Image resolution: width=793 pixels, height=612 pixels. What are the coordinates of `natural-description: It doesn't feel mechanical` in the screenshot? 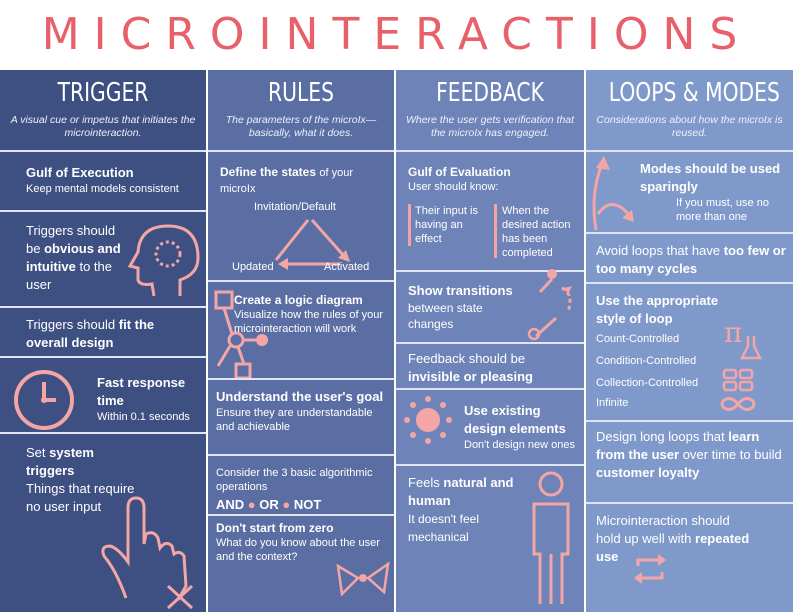 It's located at (444, 528).